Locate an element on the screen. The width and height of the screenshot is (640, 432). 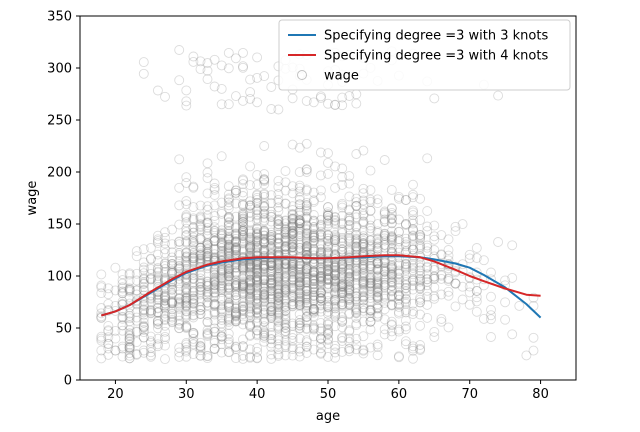
x-tick-label-30: 30 is located at coordinates (186, 394).